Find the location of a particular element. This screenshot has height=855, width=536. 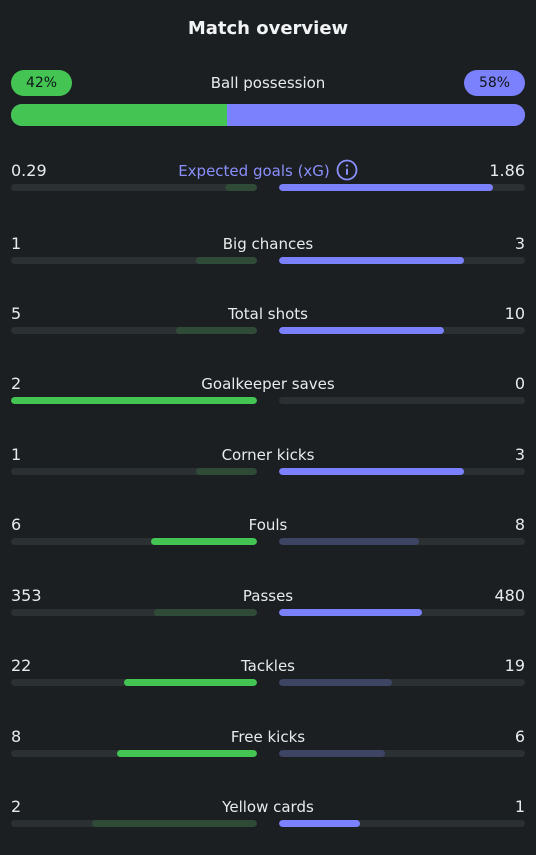

stat-label-text: Goalkeeper saves is located at coordinates (268, 384).